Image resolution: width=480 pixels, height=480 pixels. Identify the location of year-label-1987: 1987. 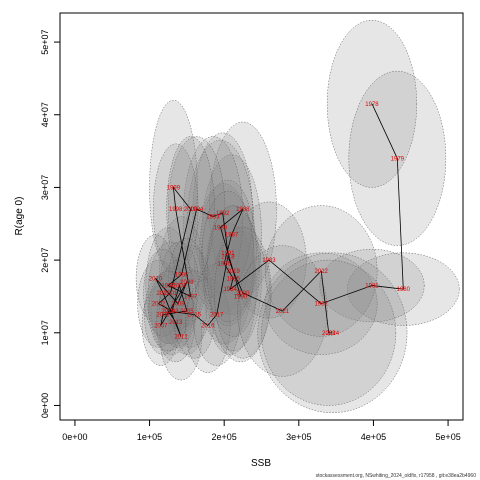
(232, 236).